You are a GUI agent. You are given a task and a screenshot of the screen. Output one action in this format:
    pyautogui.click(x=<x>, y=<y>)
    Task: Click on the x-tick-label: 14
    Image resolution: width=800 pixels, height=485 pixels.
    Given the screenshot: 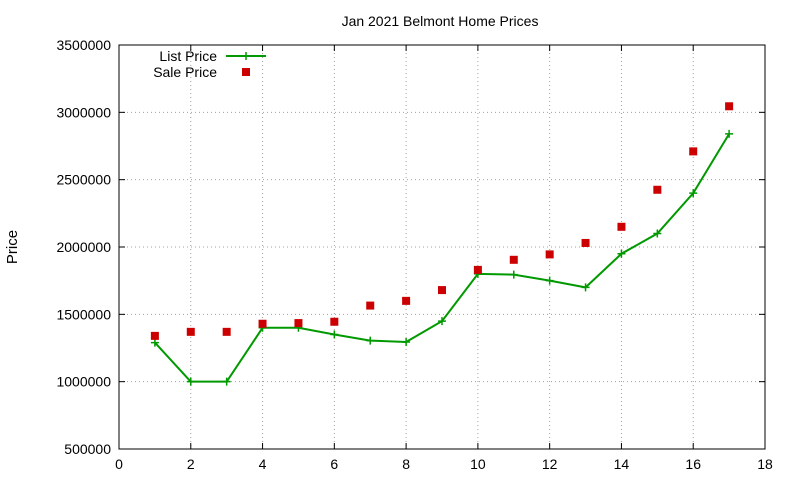 What is the action you would take?
    pyautogui.click(x=622, y=464)
    